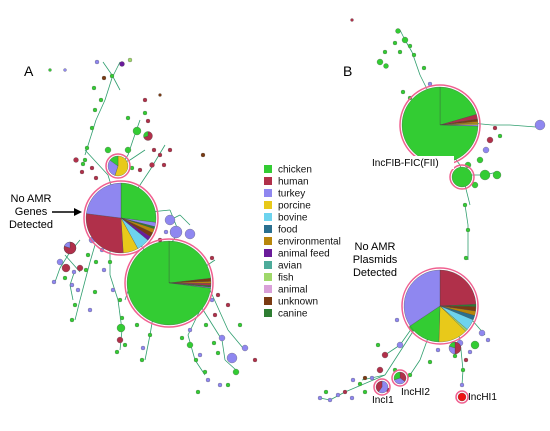 The image size is (550, 431). I want to click on legend-item: unknown, so click(291, 302).